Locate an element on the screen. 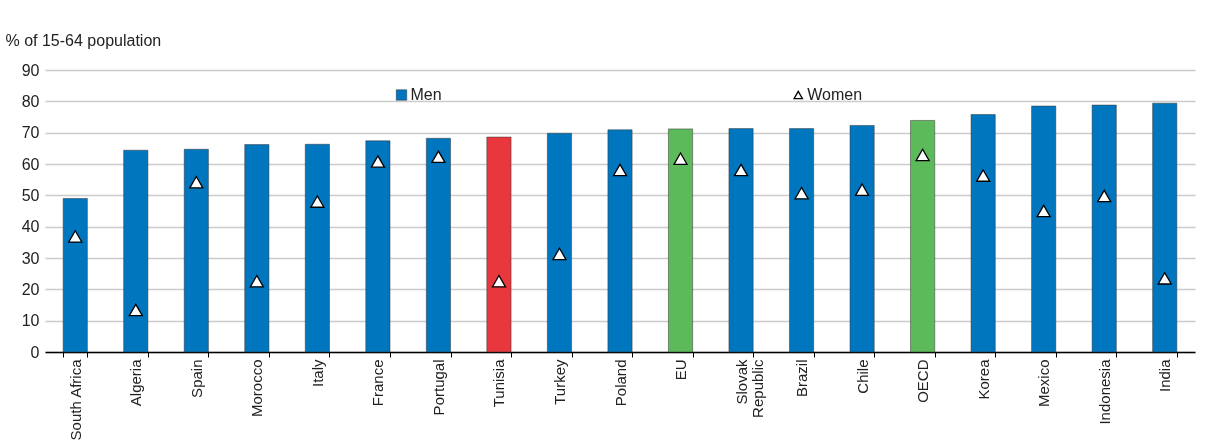  x-tick-label: Morocco is located at coordinates (257, 388).